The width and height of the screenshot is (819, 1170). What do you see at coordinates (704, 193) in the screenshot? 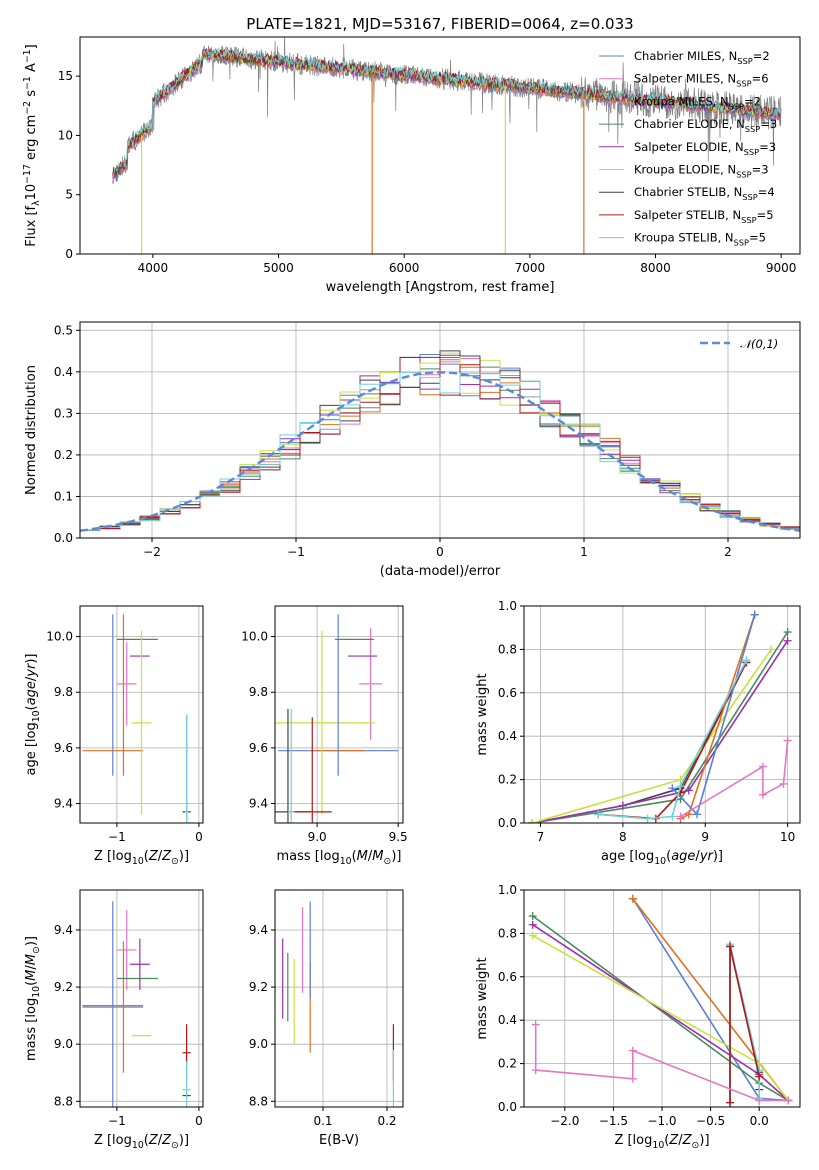
I see `legend-label: Chabrier STELIB, NSSP=4` at bounding box center [704, 193].